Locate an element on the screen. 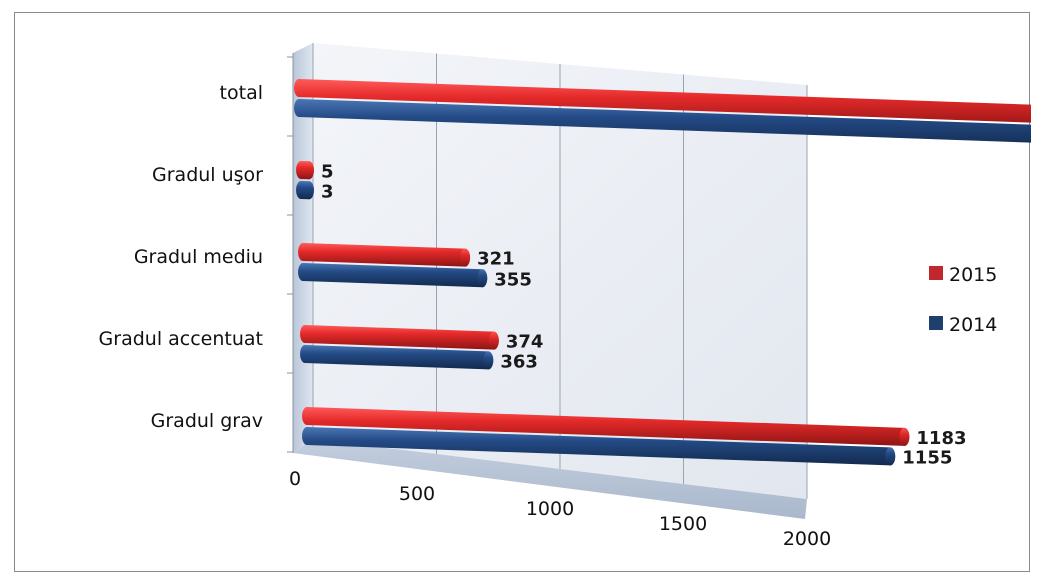 Image resolution: width=1038 pixels, height=580 pixels. legend-label-2015: 2015 is located at coordinates (973, 275).